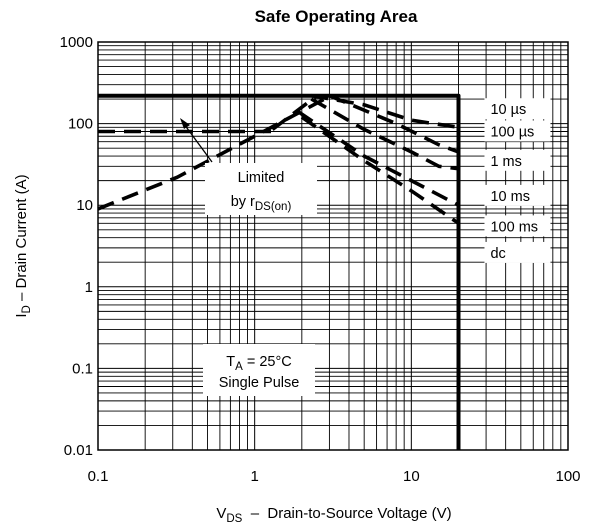 The height and width of the screenshot is (527, 605). Describe the element at coordinates (221, 513) in the screenshot. I see `x-axis-label-main: V` at that location.